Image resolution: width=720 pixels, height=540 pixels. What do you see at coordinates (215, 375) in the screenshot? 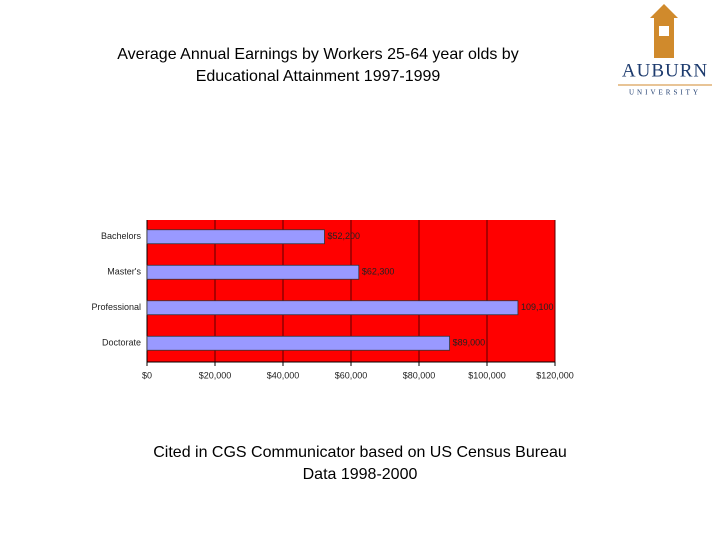
I see `x-tick-label: $20,000` at bounding box center [215, 375].